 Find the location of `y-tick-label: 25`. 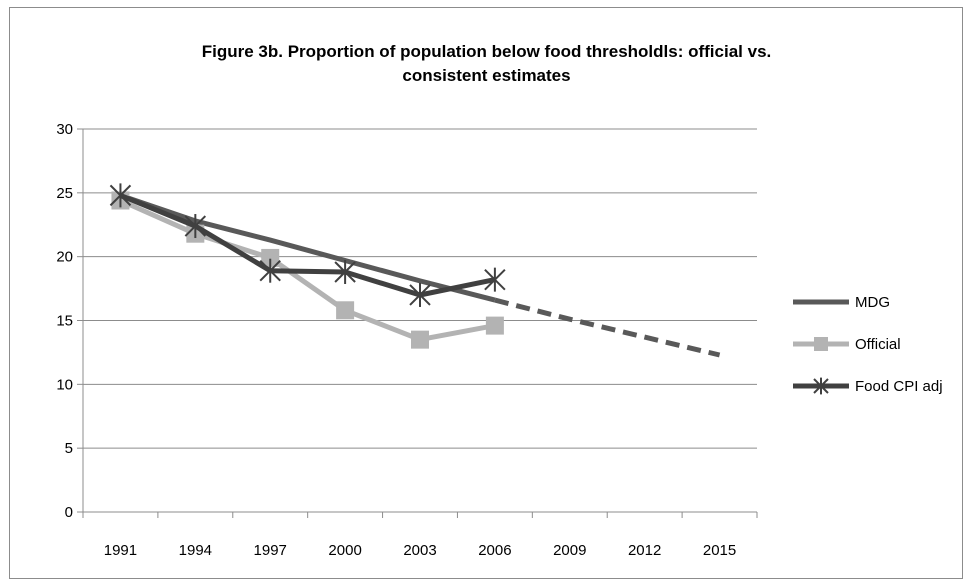

y-tick-label: 25 is located at coordinates (64, 193).